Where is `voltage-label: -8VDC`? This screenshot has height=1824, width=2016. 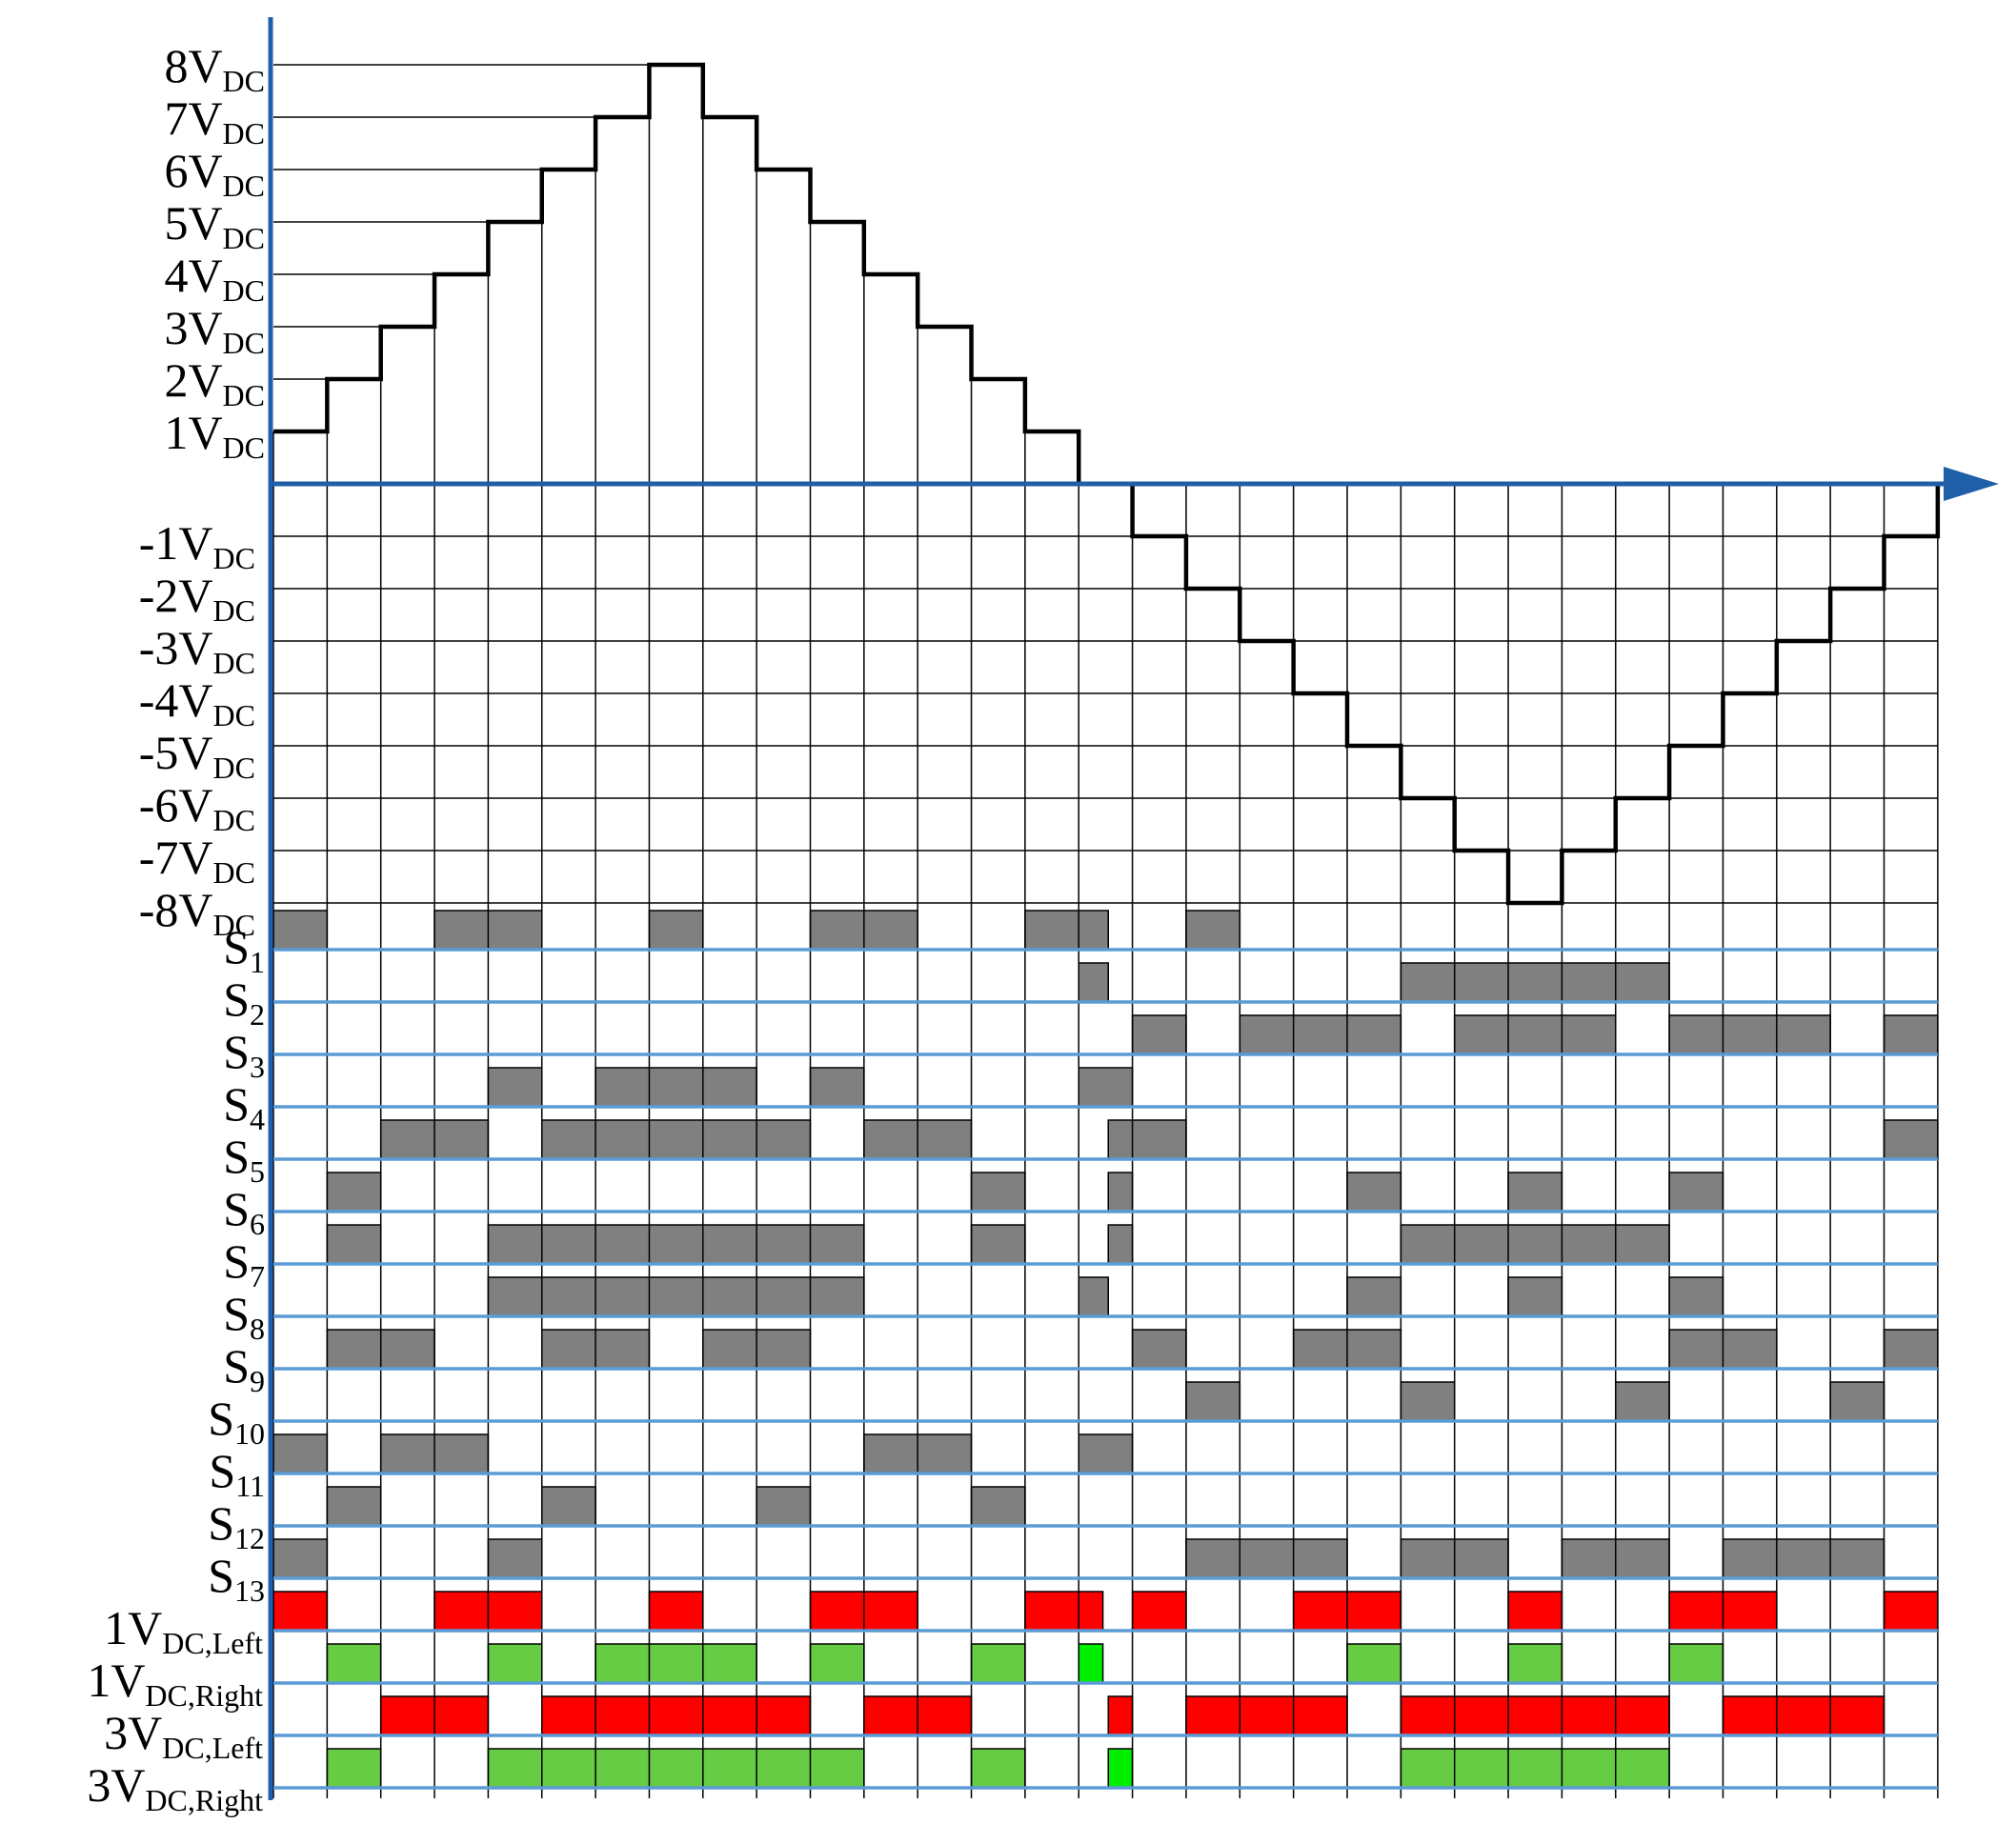 voltage-label: -8VDC is located at coordinates (197, 912).